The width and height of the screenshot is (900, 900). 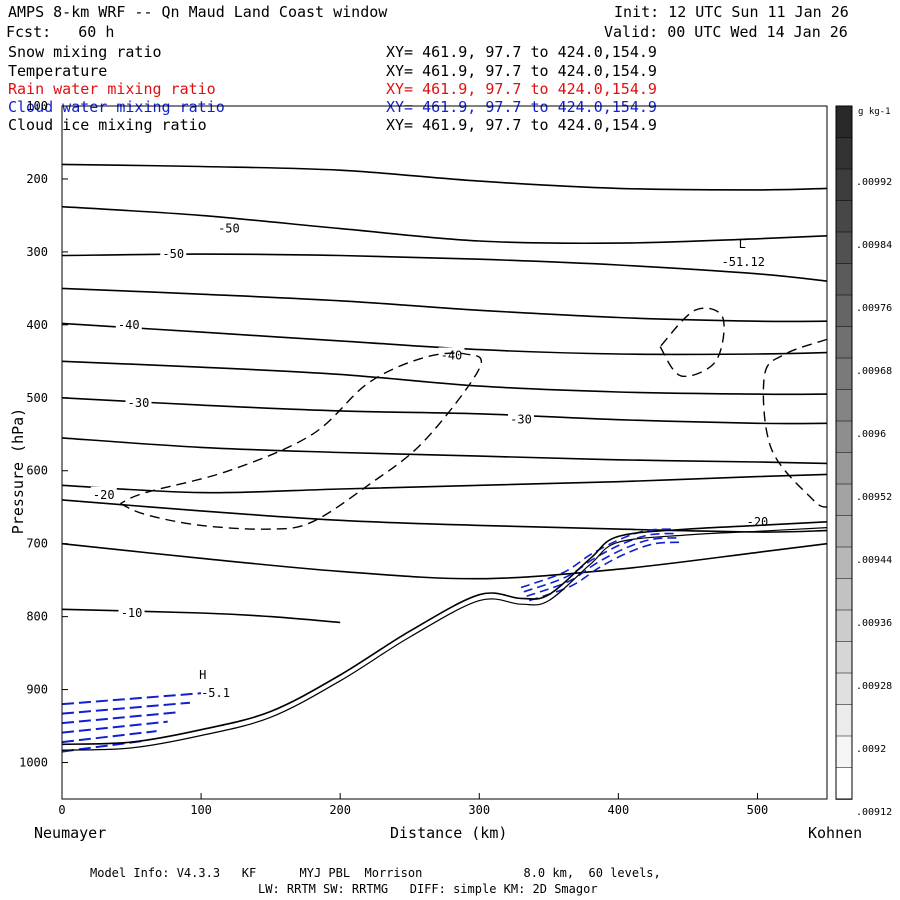 I want to click on isotherm-label: -10, so click(x=132, y=613).